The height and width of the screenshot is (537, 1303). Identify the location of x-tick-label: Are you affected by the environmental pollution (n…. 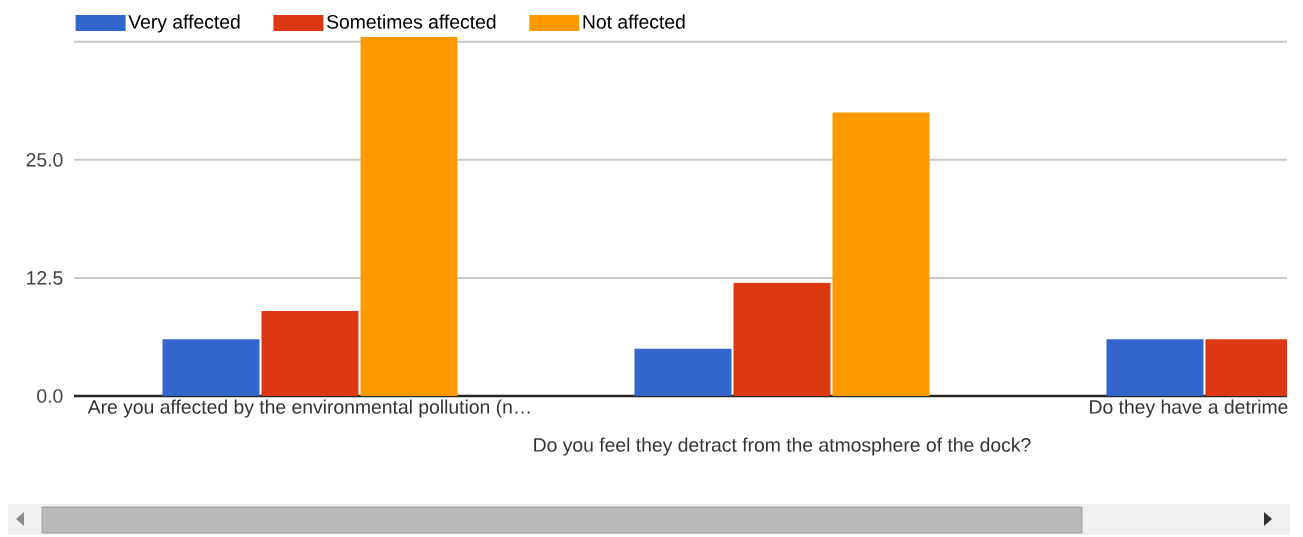
(308, 408).